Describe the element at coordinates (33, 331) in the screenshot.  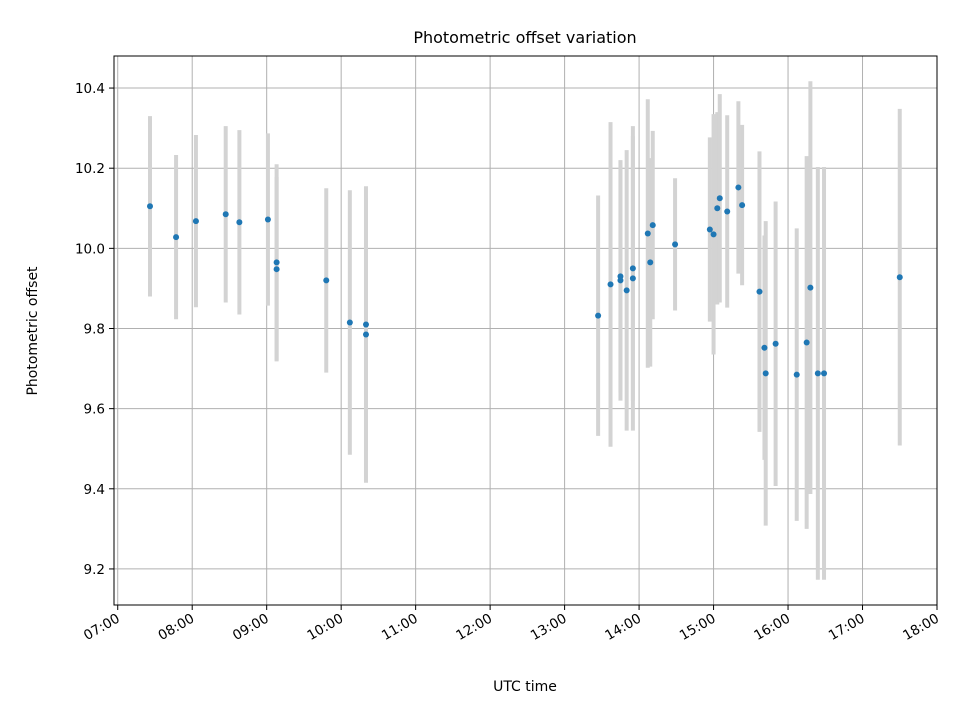
I see `y-axis-label: Photometric offset` at that location.